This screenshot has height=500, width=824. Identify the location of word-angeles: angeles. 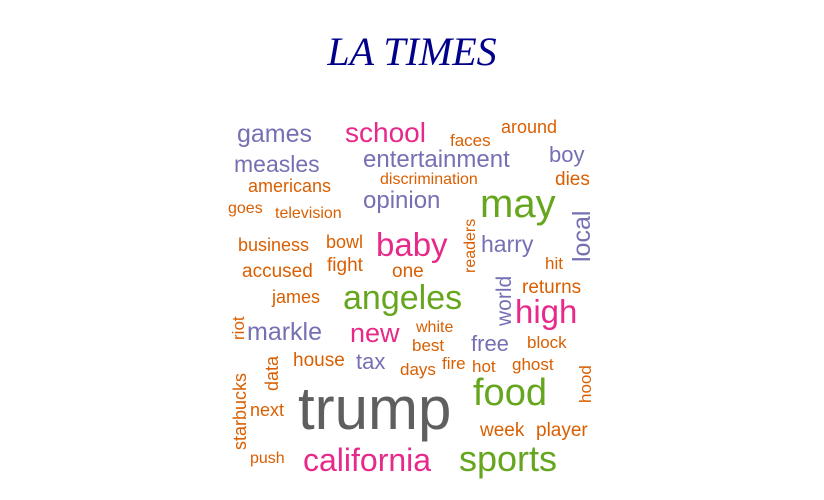
(403, 298).